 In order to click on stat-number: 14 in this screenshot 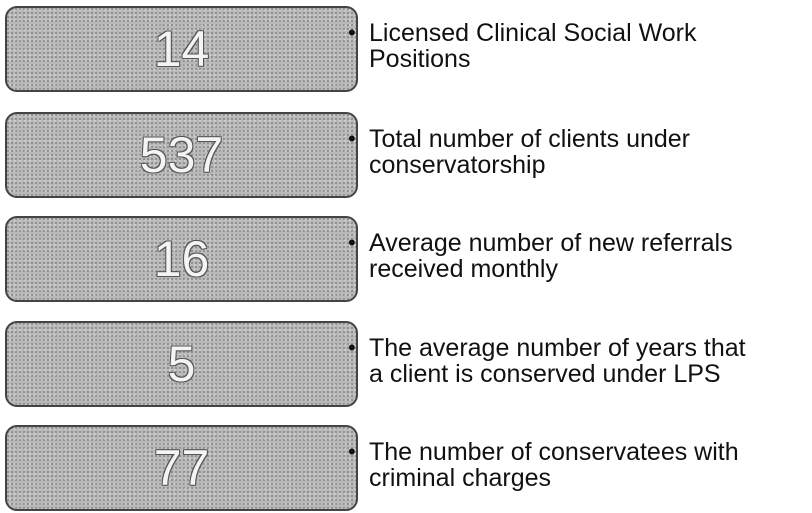, I will do `click(181, 49)`.